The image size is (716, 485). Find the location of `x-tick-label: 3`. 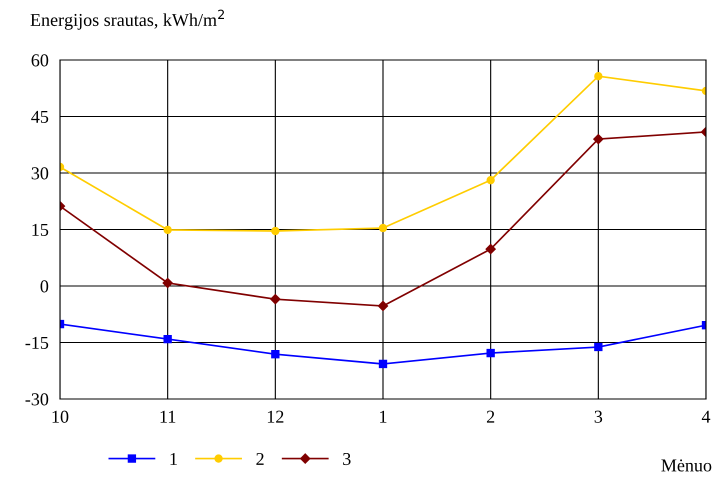

x-tick-label: 3 is located at coordinates (598, 416).